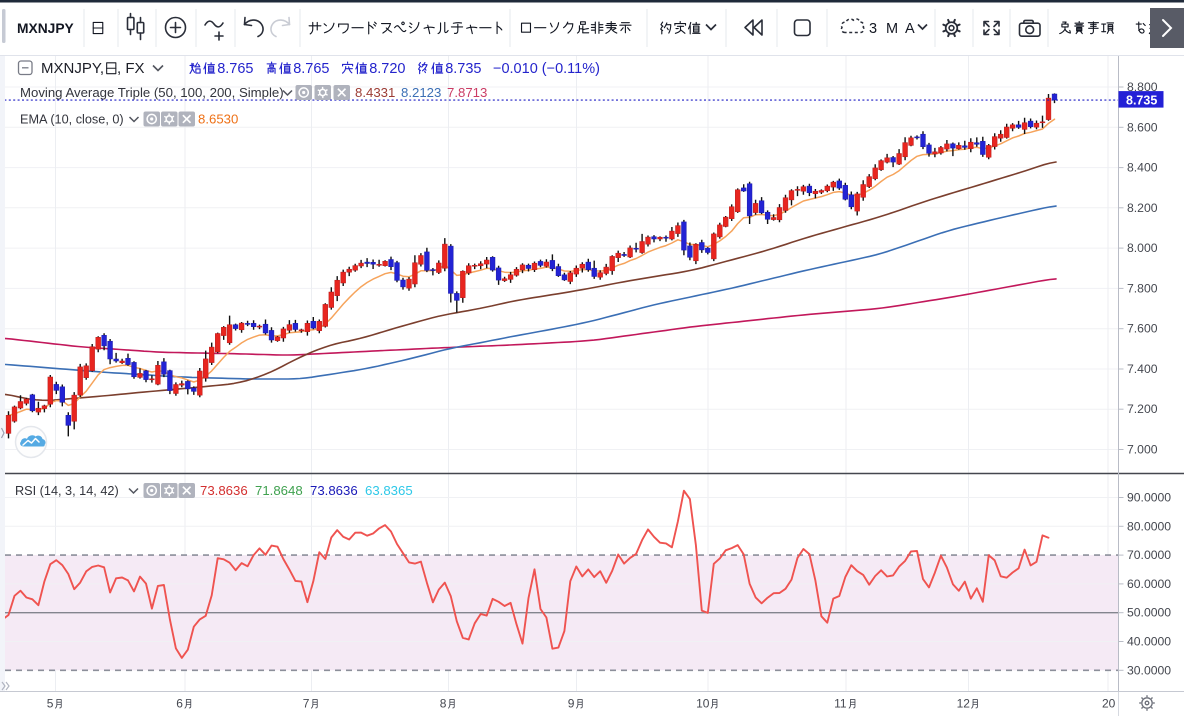  What do you see at coordinates (421, 92) in the screenshot?
I see `svg-text: 8.2123` at bounding box center [421, 92].